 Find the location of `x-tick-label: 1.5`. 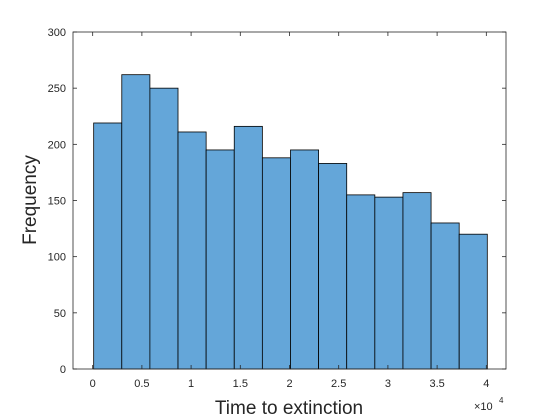

x-tick-label: 1.5 is located at coordinates (240, 384).